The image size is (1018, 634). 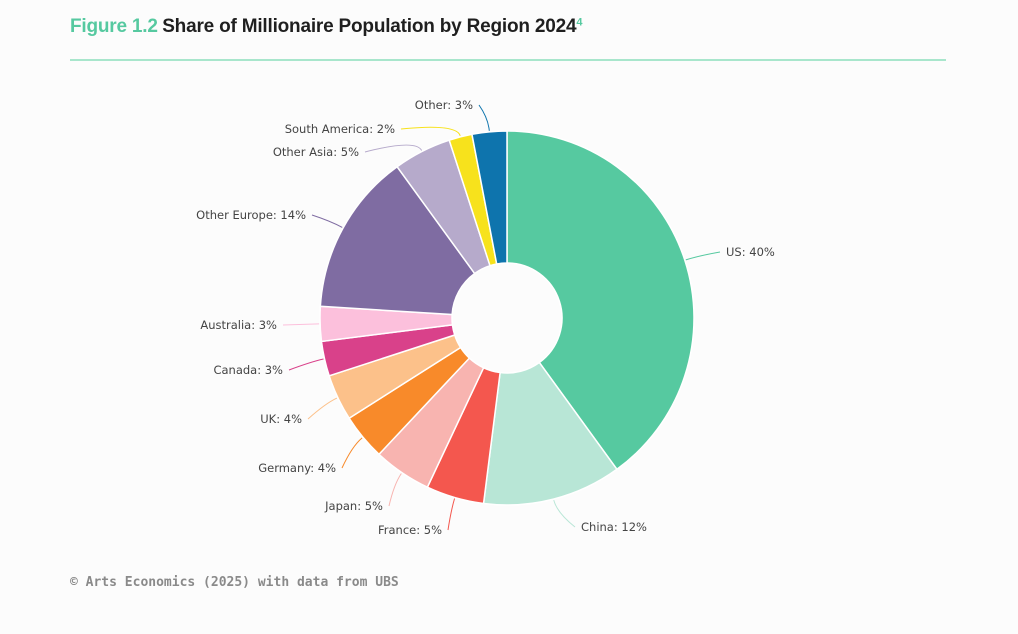 What do you see at coordinates (564, 513) in the screenshot?
I see `leader-china` at bounding box center [564, 513].